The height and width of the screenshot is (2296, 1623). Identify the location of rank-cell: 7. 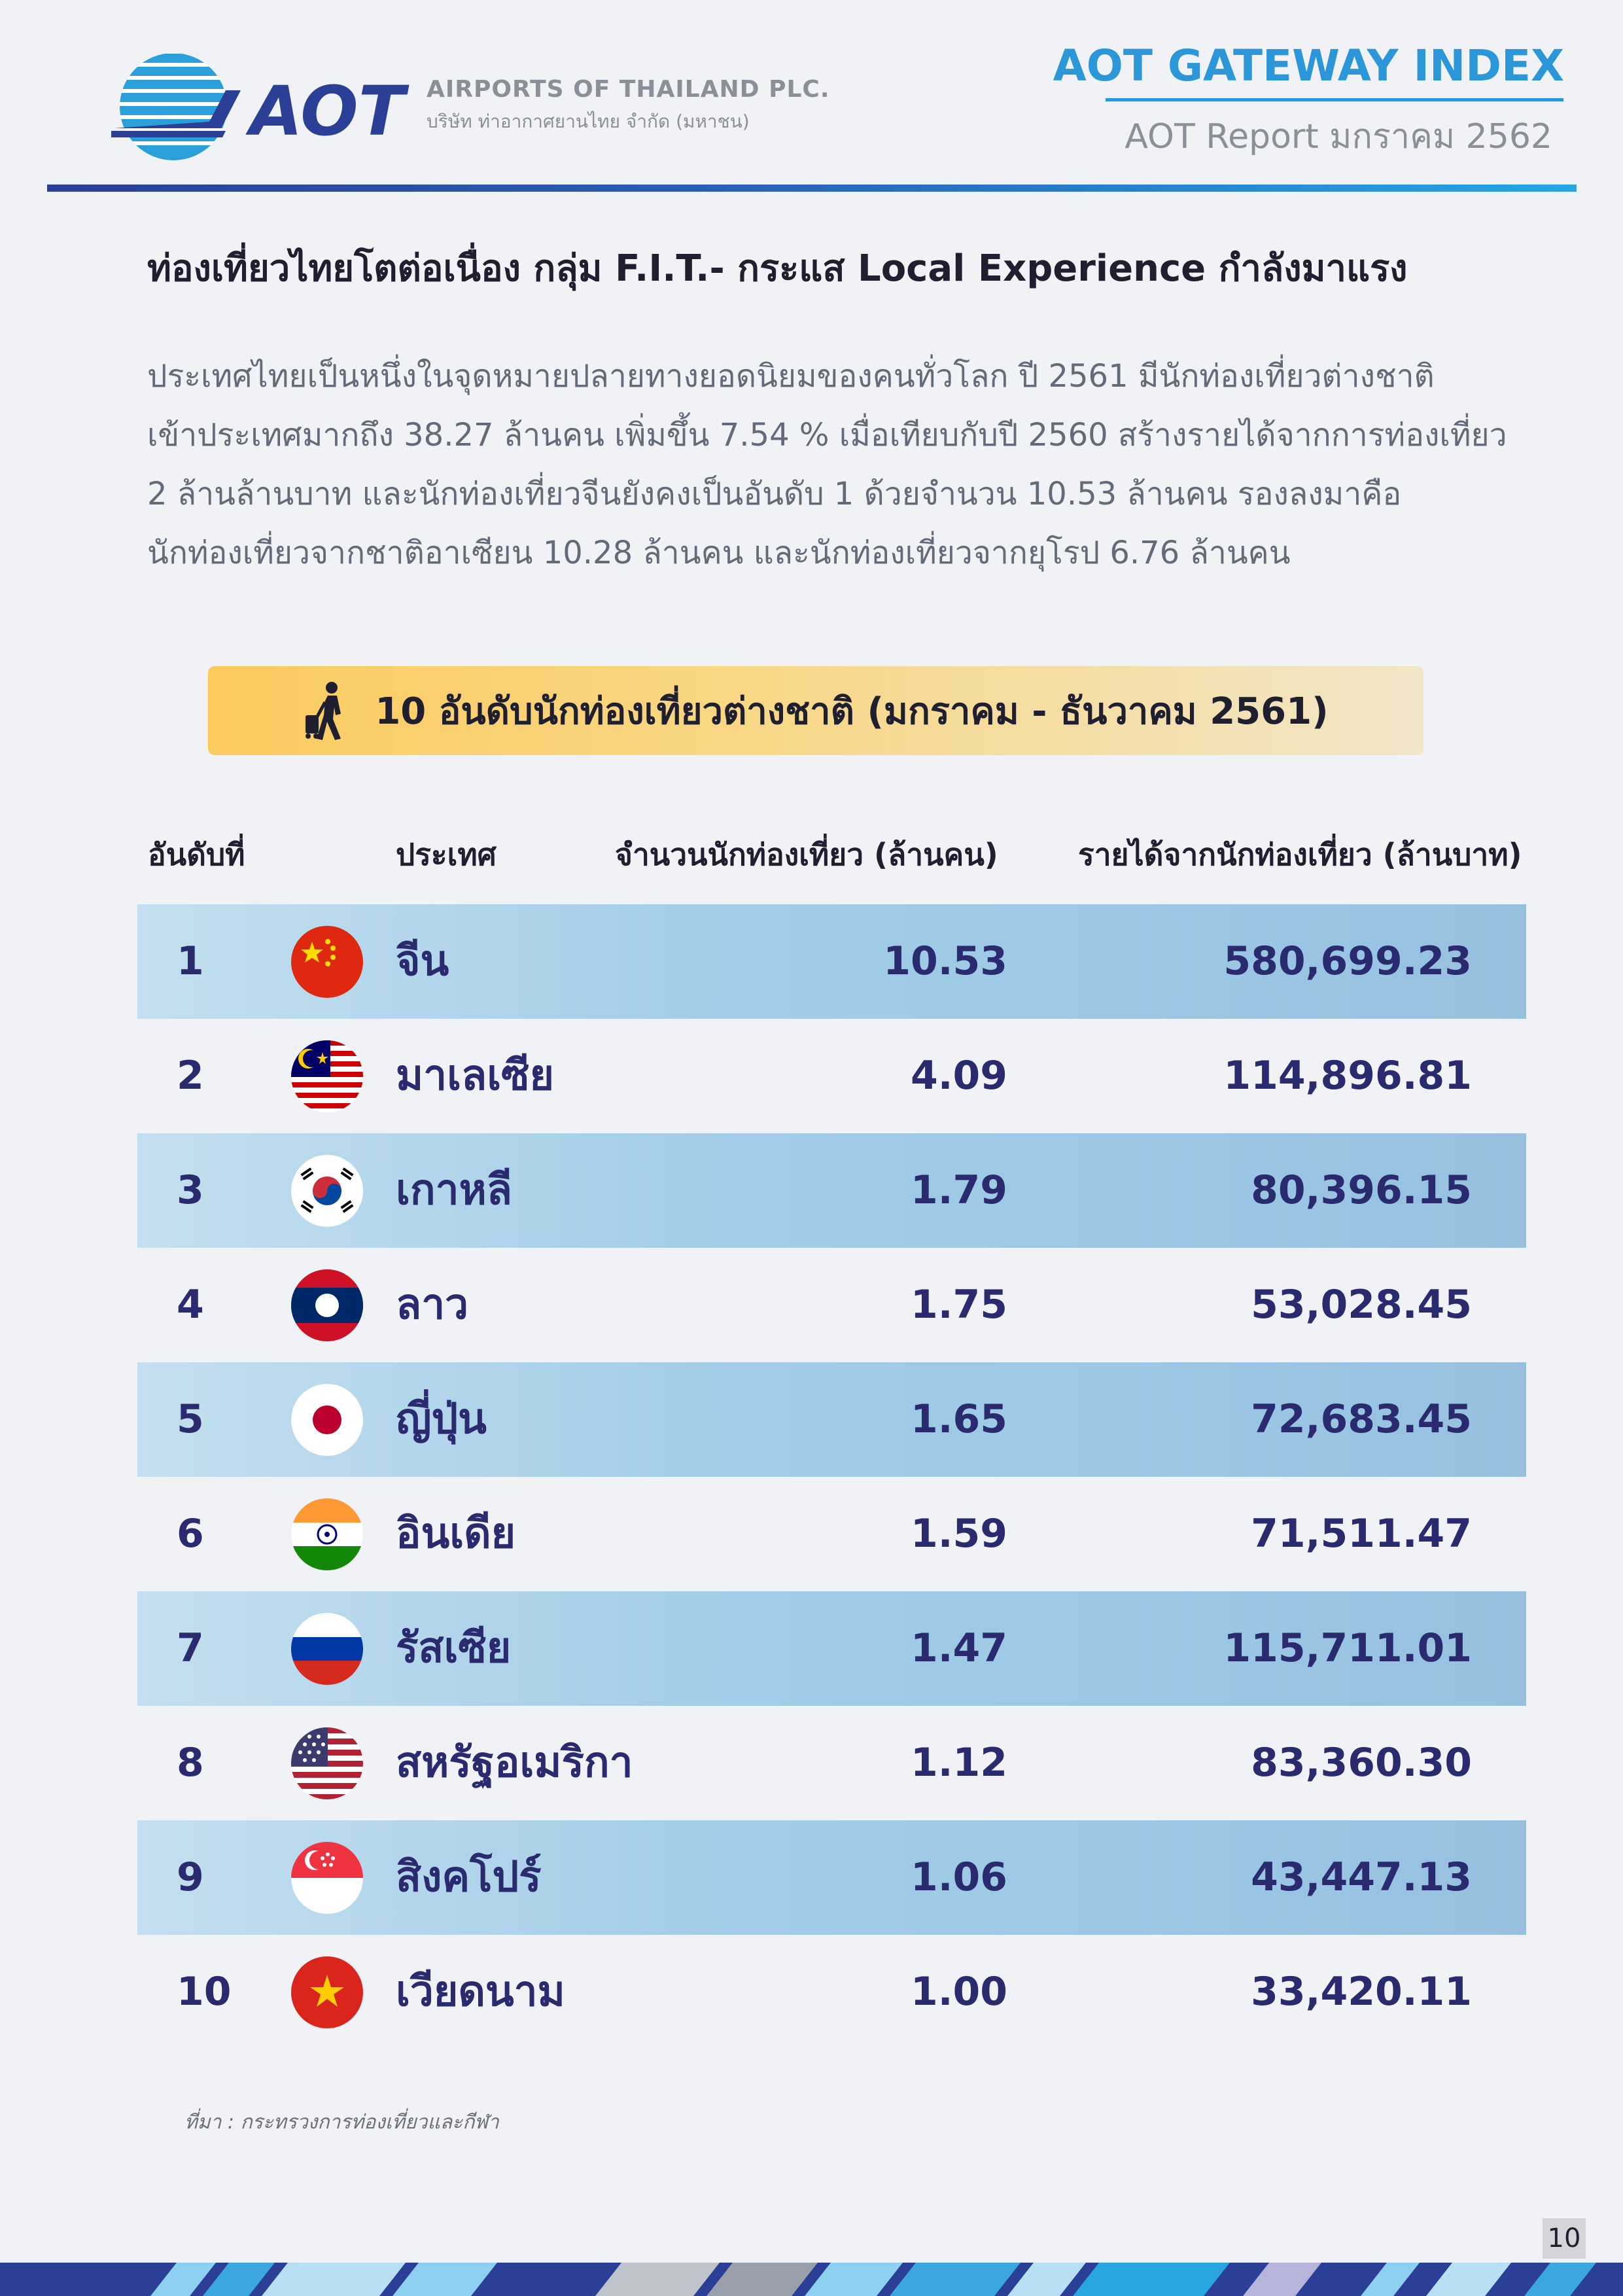
(191, 1648).